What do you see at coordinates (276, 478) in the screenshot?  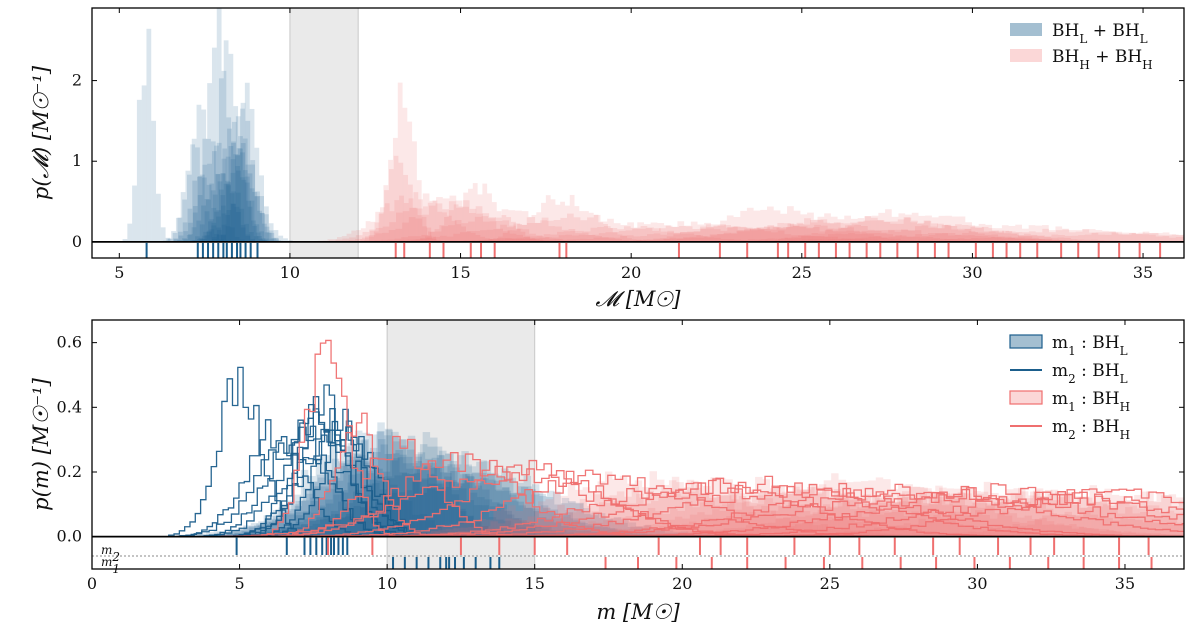 I see `histogram-step-line` at bounding box center [276, 478].